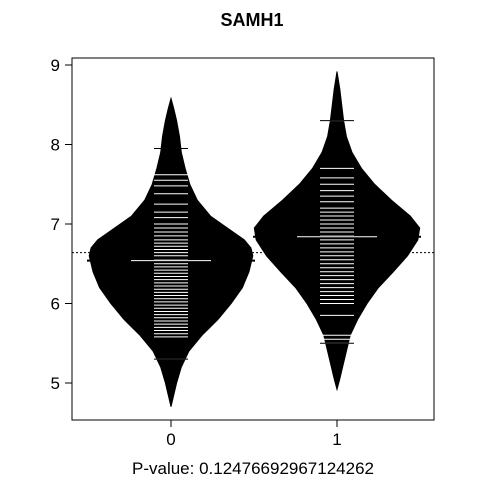 Image resolution: width=480 pixels, height=480 pixels. Describe the element at coordinates (55, 383) in the screenshot. I see `y-tick-label: 5` at that location.